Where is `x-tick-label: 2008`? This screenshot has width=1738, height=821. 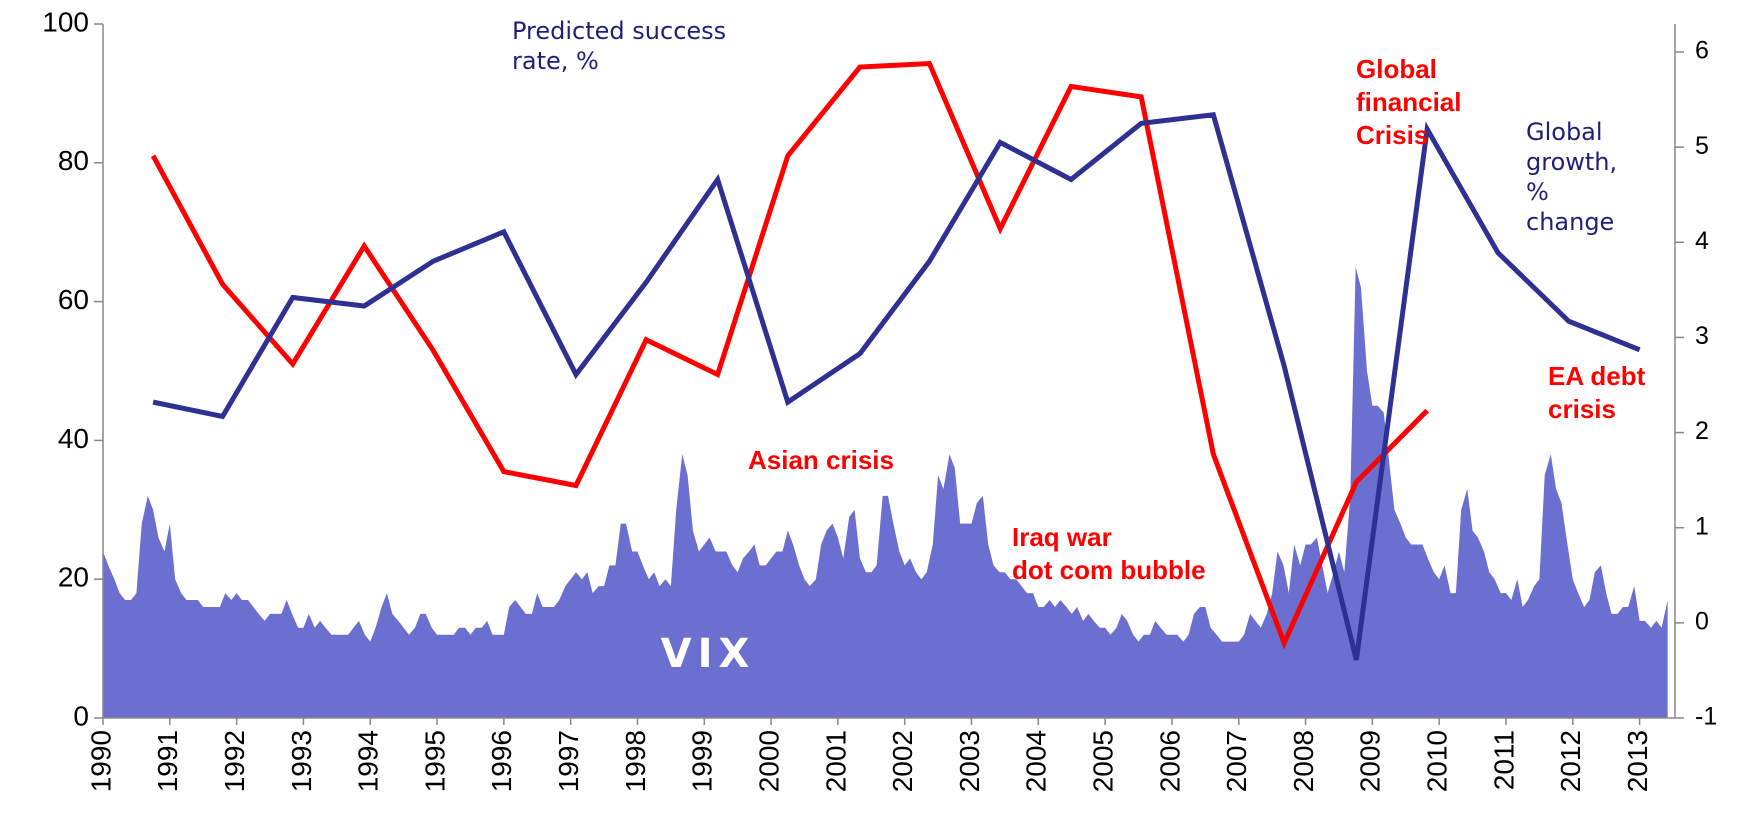 x-tick-label: 2008 is located at coordinates (1303, 761).